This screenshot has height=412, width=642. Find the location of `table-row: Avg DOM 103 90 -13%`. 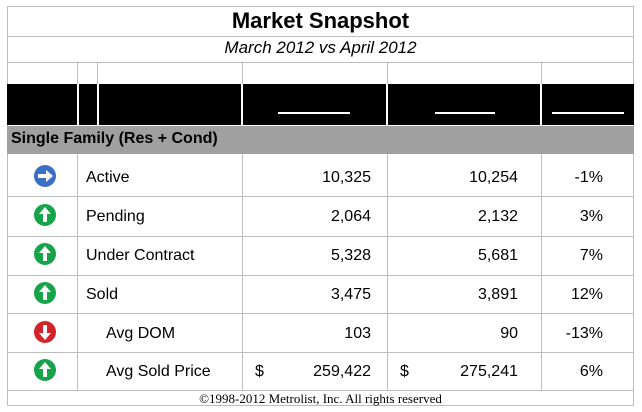

table-row: Avg DOM 103 90 -13% is located at coordinates (320, 333).